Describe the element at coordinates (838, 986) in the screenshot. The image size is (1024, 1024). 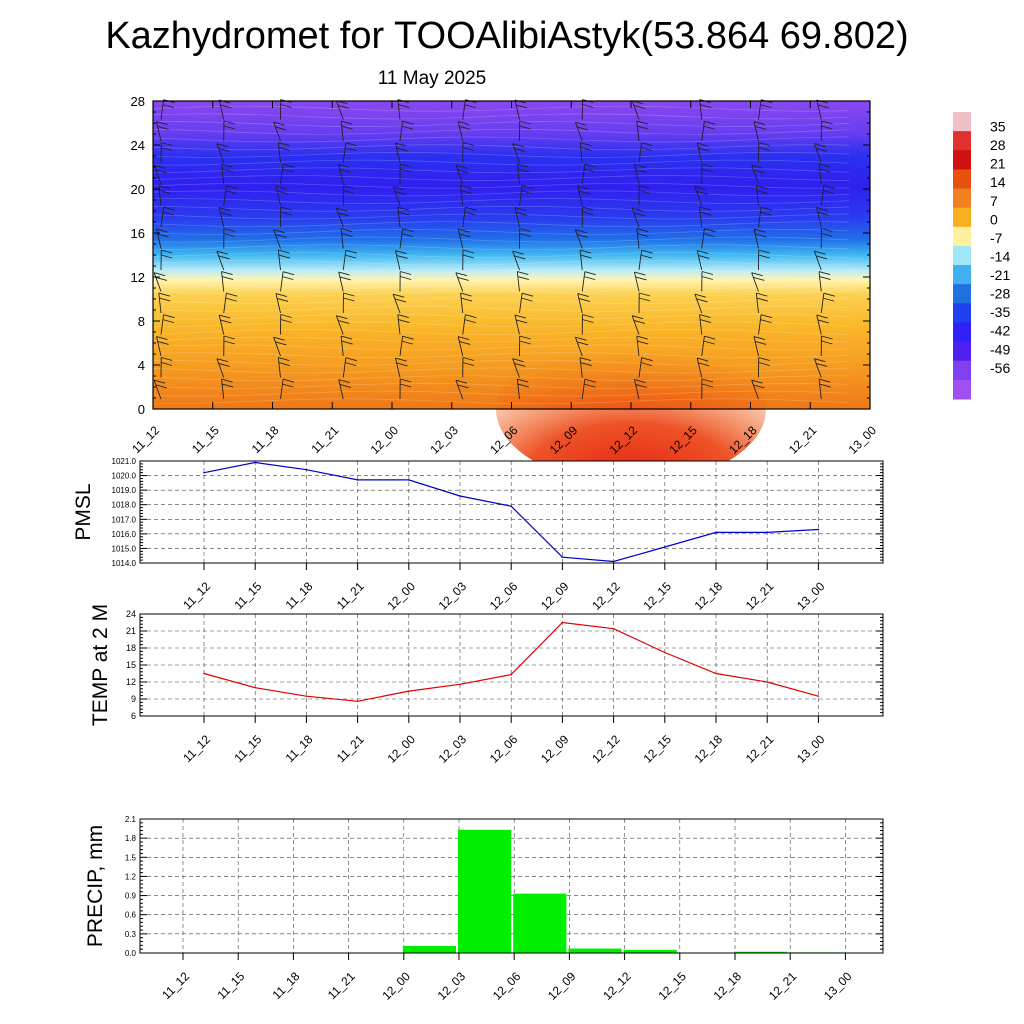
I see `x-tick-label: 13_00` at that location.